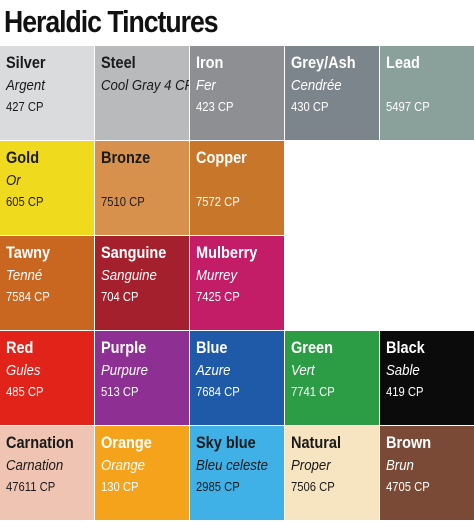 The image size is (474, 522). Describe the element at coordinates (313, 392) in the screenshot. I see `pantone-code: 7741 CP` at that location.